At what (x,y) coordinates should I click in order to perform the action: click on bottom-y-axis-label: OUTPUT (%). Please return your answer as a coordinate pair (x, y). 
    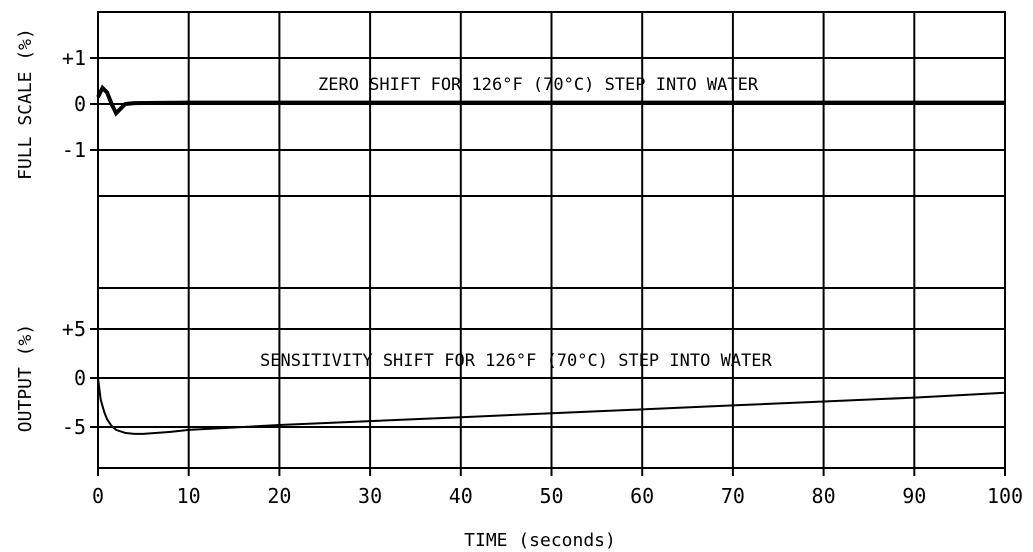
    Looking at the image, I should click on (25, 378).